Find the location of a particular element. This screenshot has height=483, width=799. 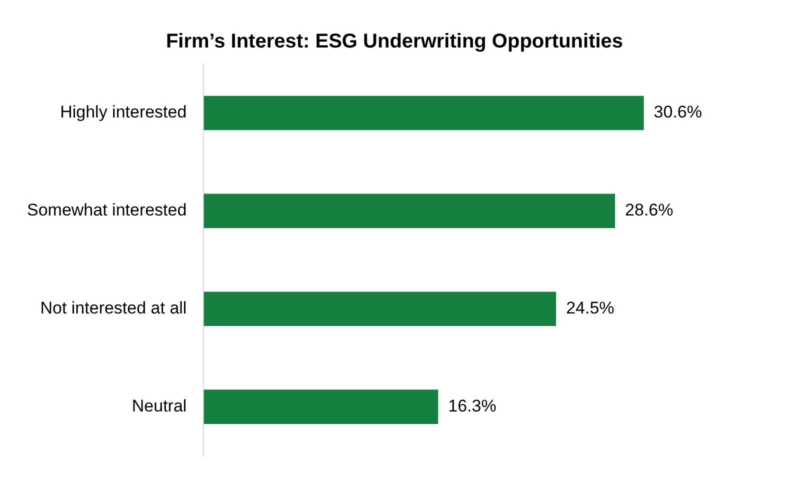

y-tick-label: Highly interested is located at coordinates (123, 112).